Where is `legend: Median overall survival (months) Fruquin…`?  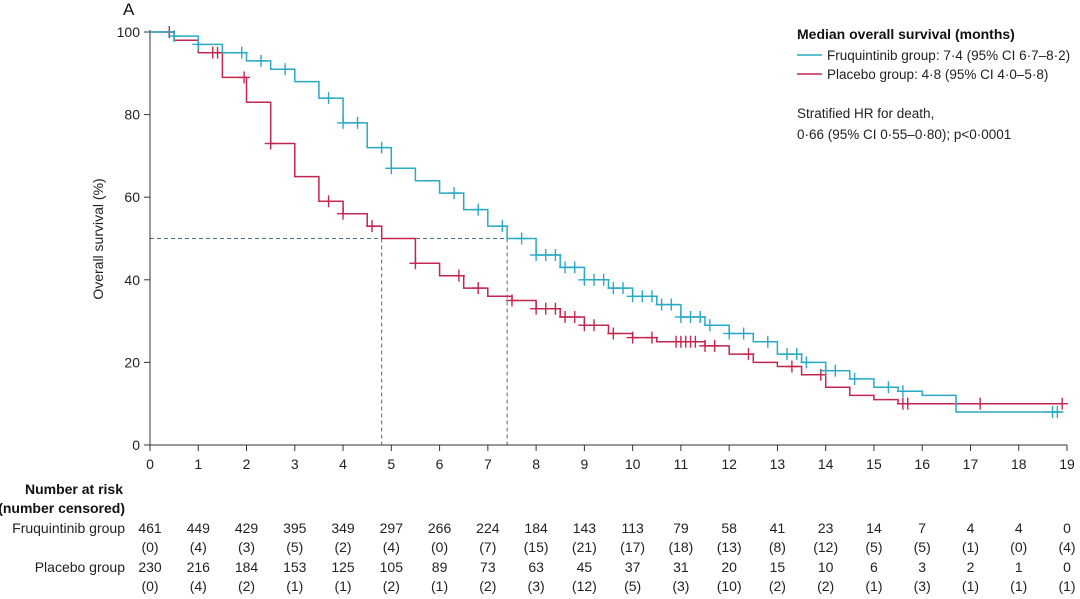 legend: Median overall survival (months) Fruquin… is located at coordinates (933, 84).